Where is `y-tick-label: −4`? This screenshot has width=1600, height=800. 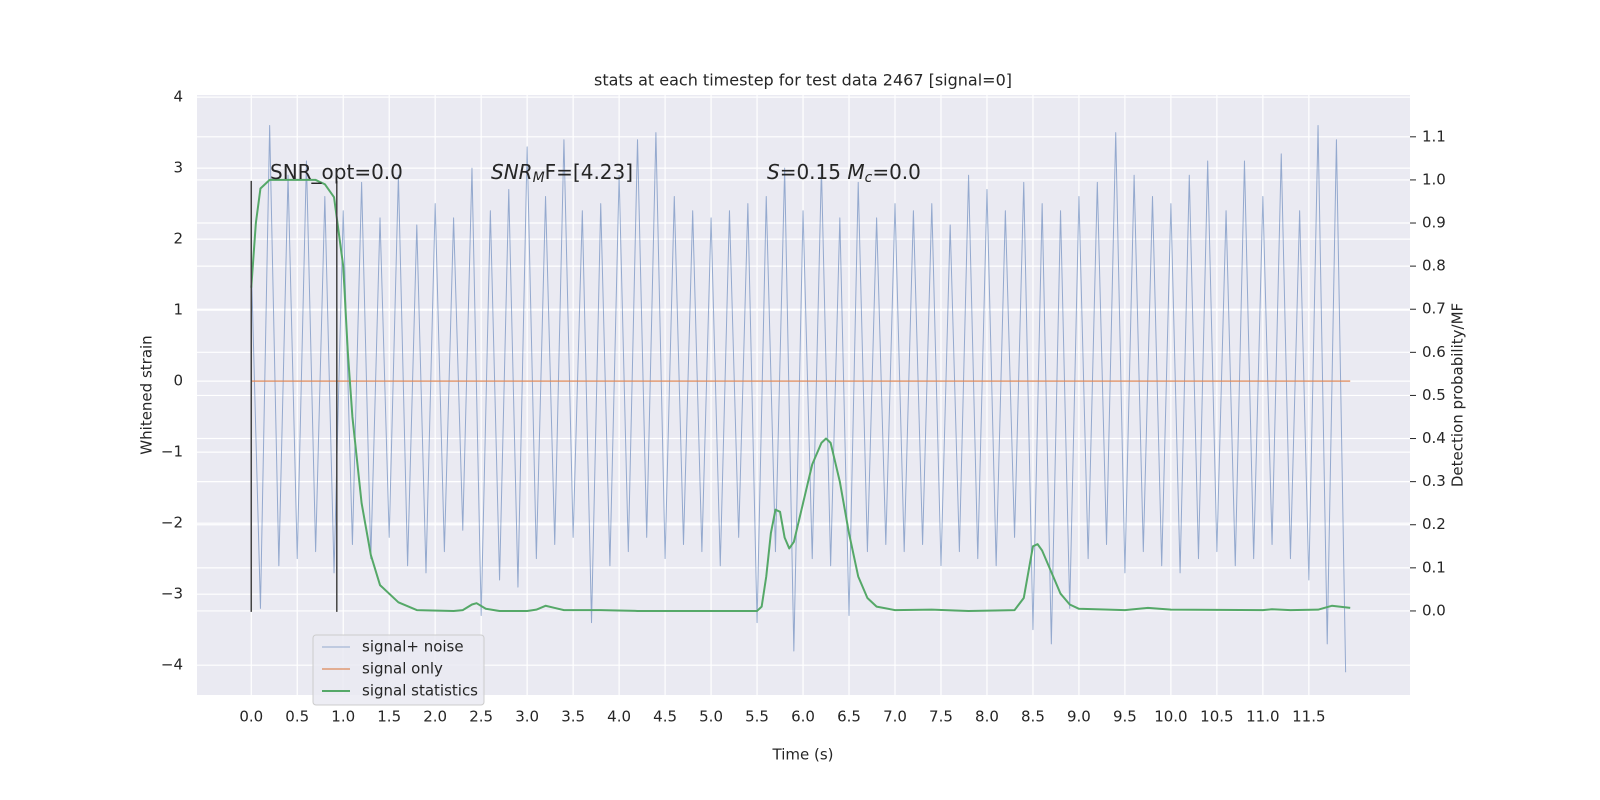 y-tick-label: −4 is located at coordinates (172, 665).